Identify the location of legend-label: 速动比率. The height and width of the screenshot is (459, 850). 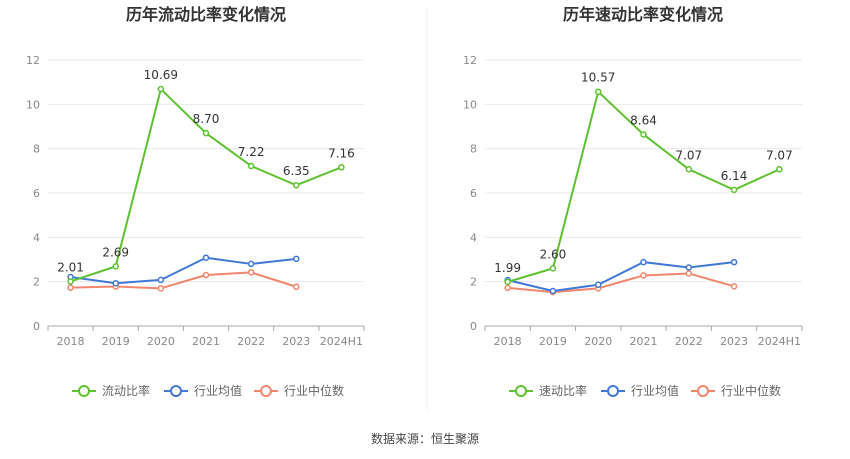
(563, 390).